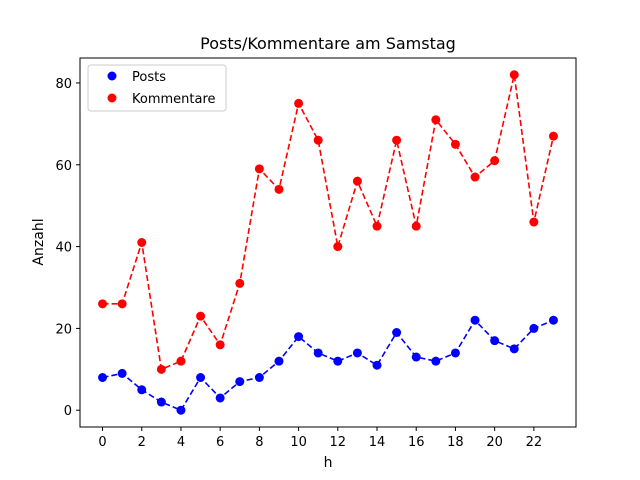  What do you see at coordinates (416, 442) in the screenshot?
I see `x-tick-label: 16` at bounding box center [416, 442].